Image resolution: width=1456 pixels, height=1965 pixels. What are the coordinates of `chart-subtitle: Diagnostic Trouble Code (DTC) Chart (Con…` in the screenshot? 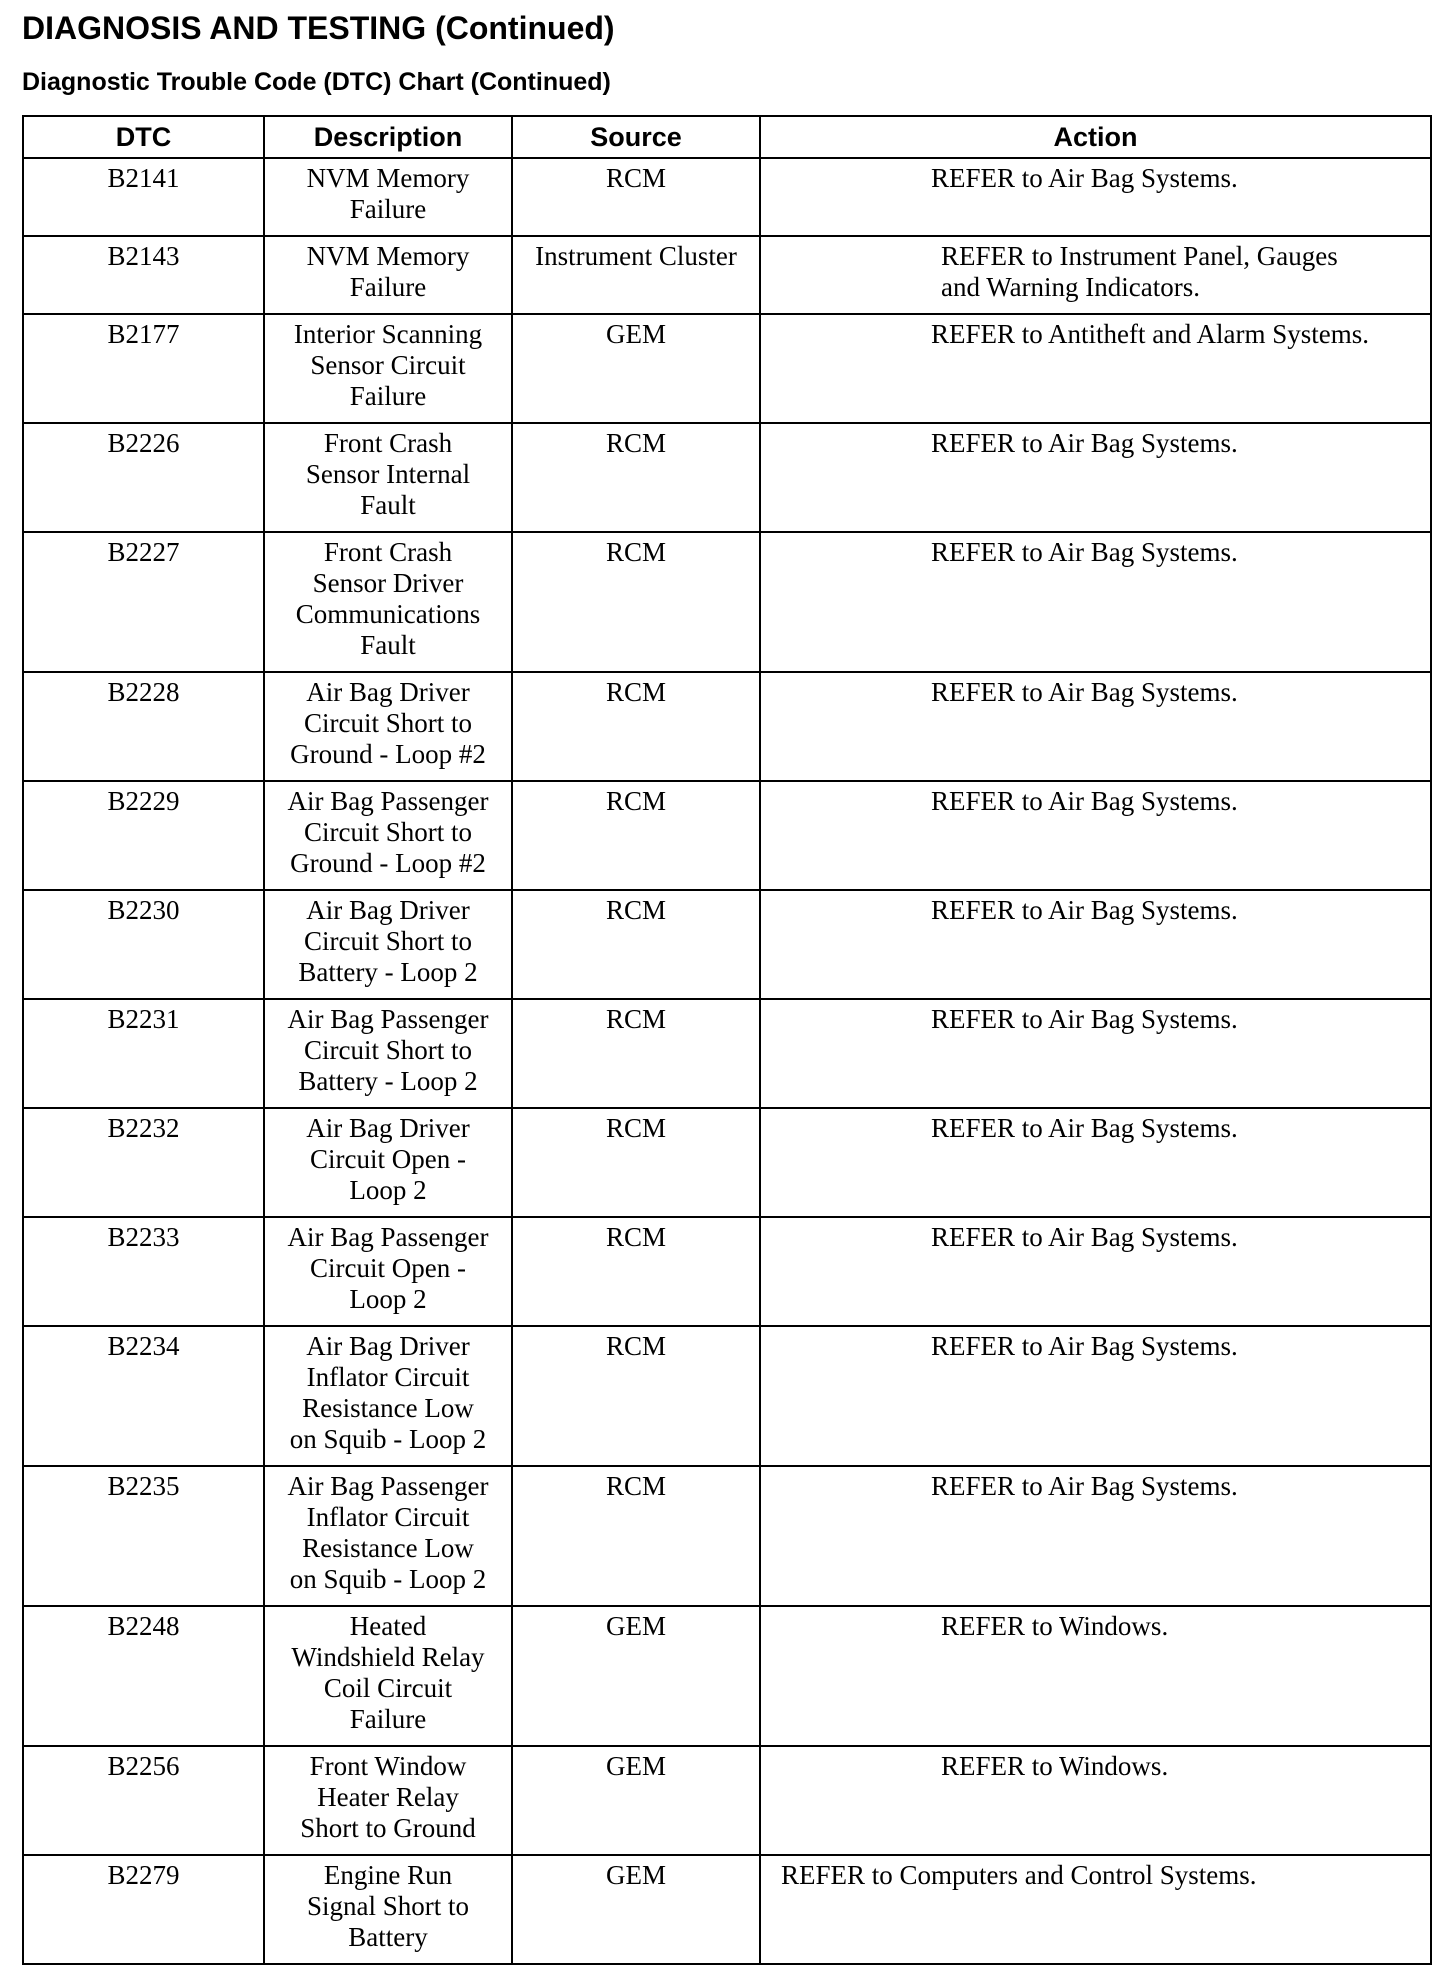 It's located at (316, 82).